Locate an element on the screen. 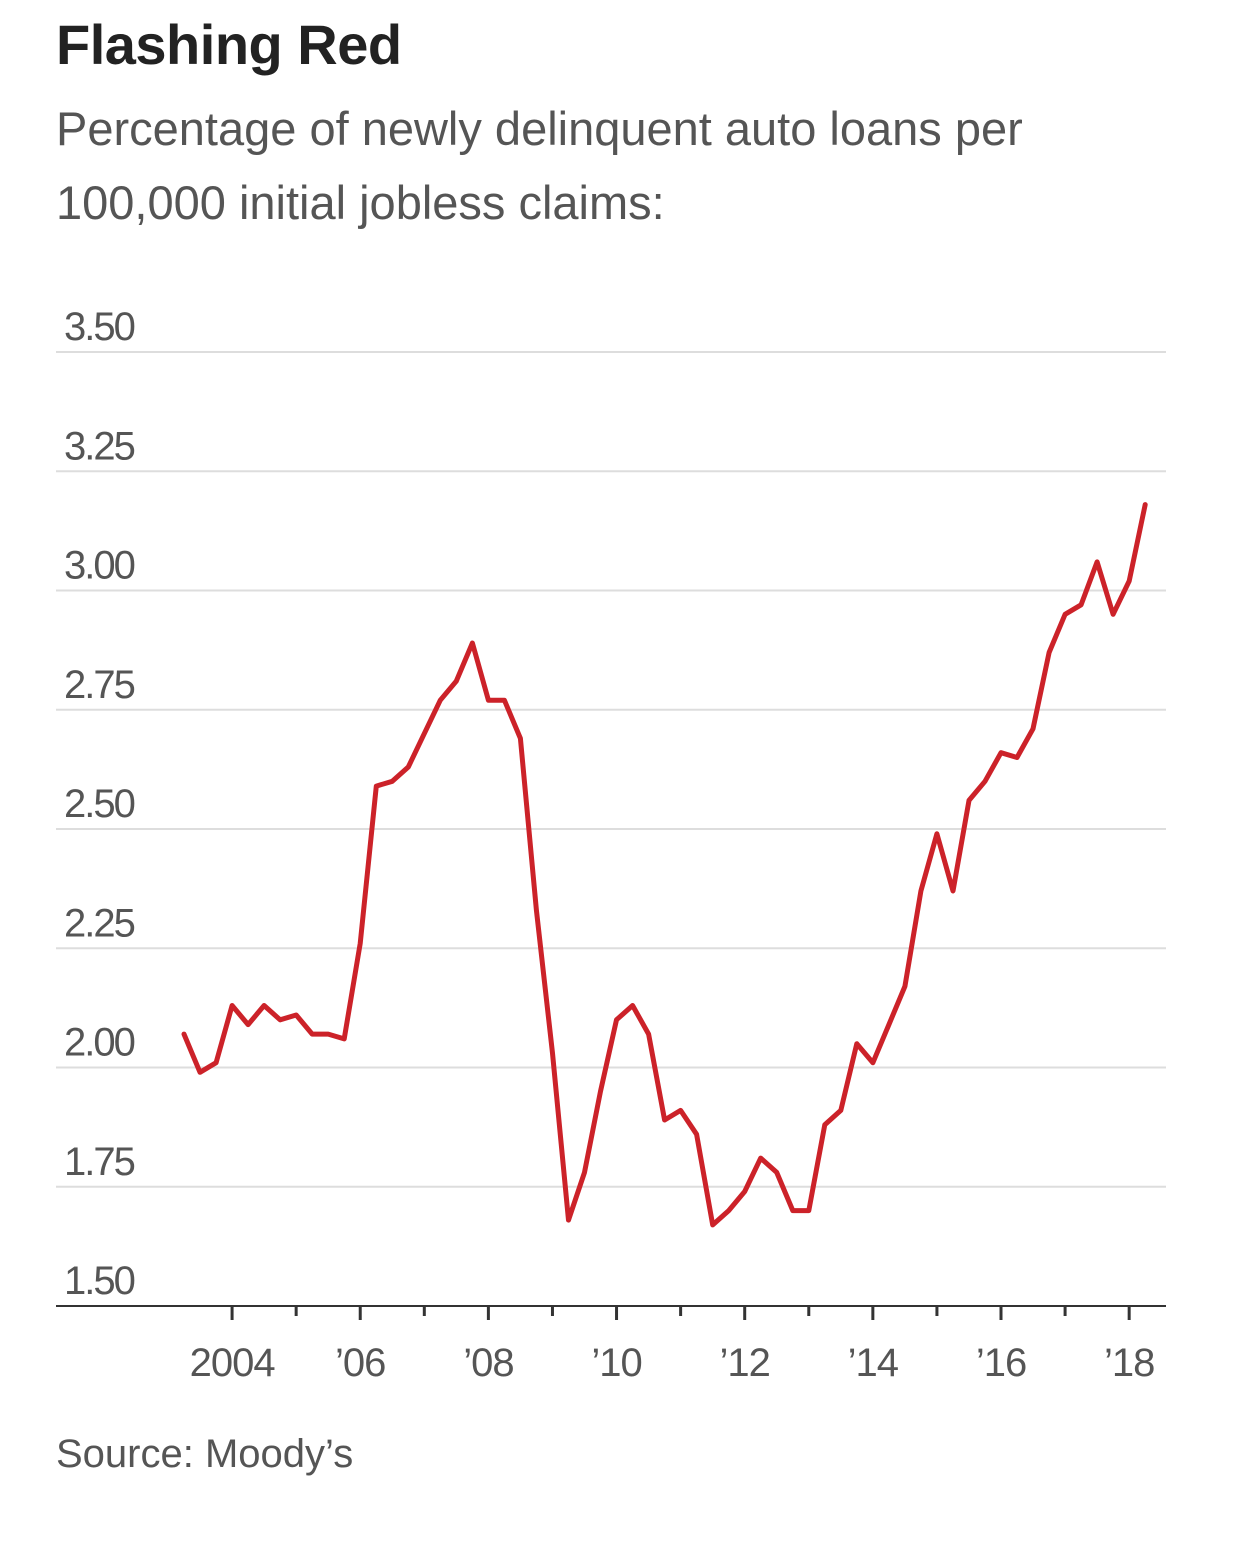  x-tick-label: ’14 is located at coordinates (873, 1363).